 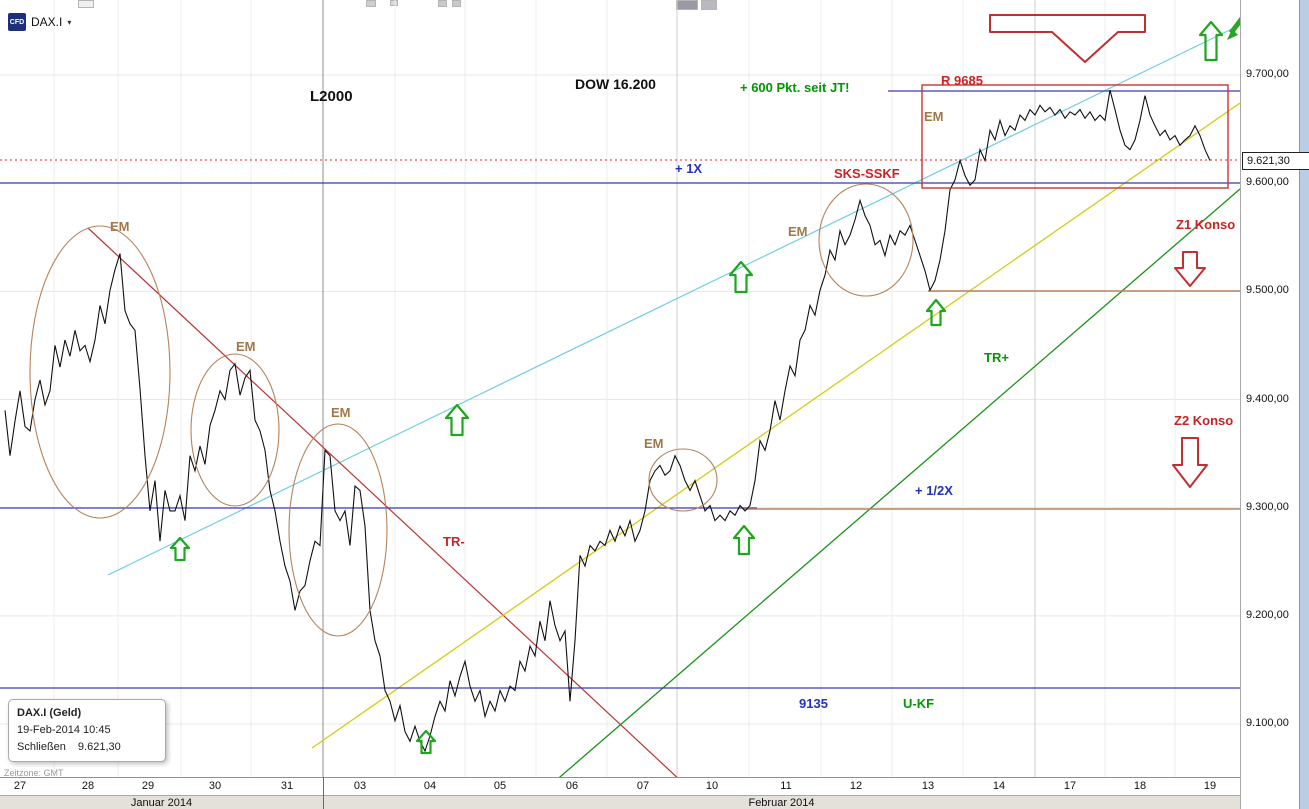 What do you see at coordinates (41, 747) in the screenshot?
I see `tooltip-close-label: Schließen` at bounding box center [41, 747].